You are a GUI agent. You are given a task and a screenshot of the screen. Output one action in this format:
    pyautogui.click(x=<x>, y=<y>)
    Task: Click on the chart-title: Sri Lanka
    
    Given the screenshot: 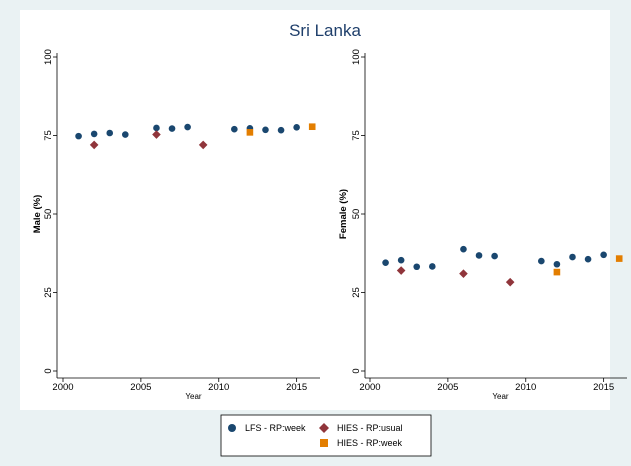 What is the action you would take?
    pyautogui.click(x=325, y=30)
    